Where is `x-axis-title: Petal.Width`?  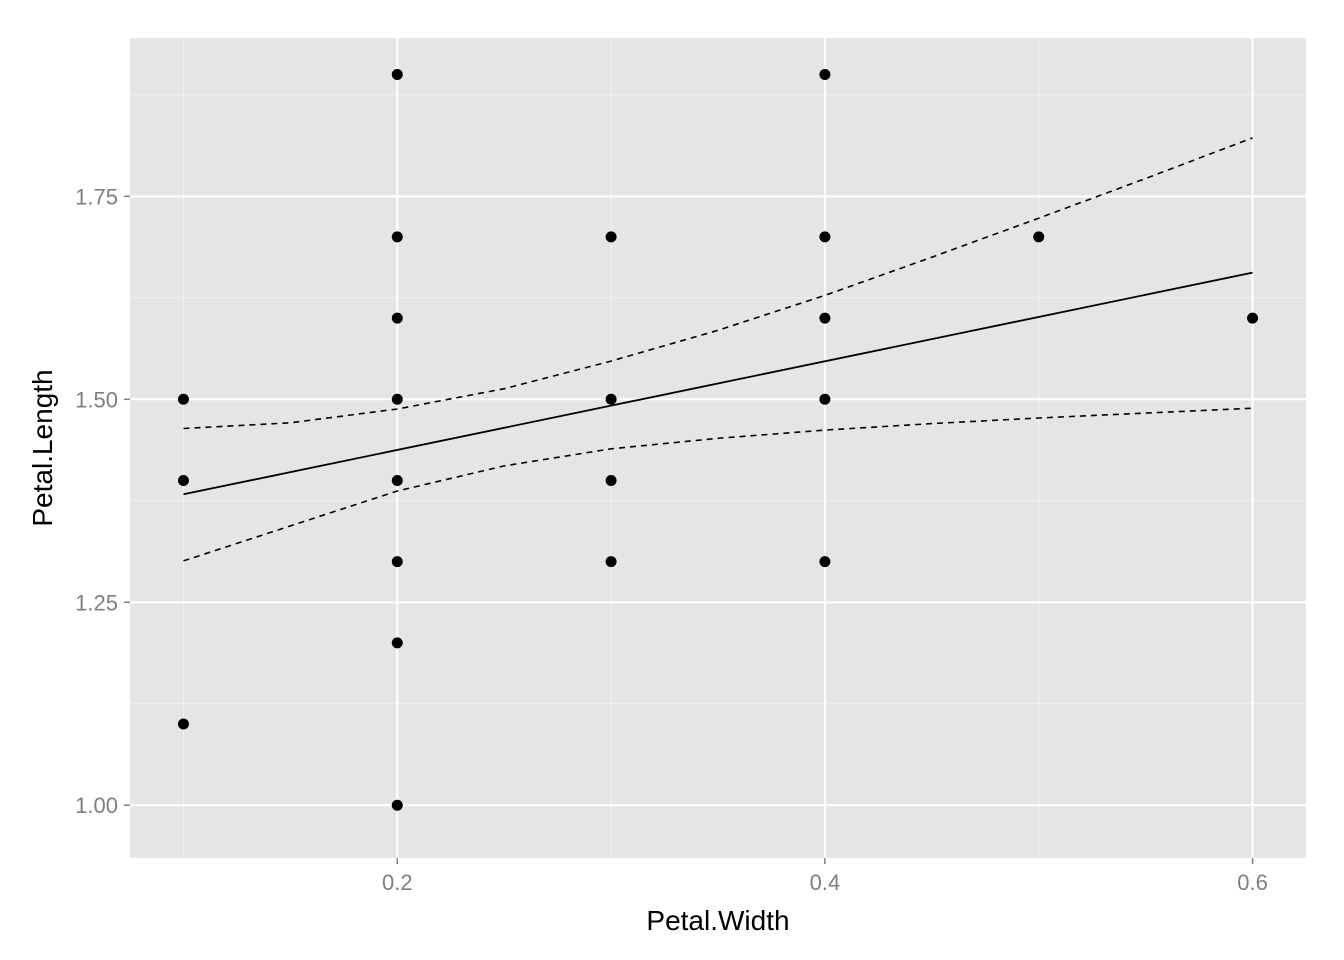
x-axis-title: Petal.Width is located at coordinates (717, 920).